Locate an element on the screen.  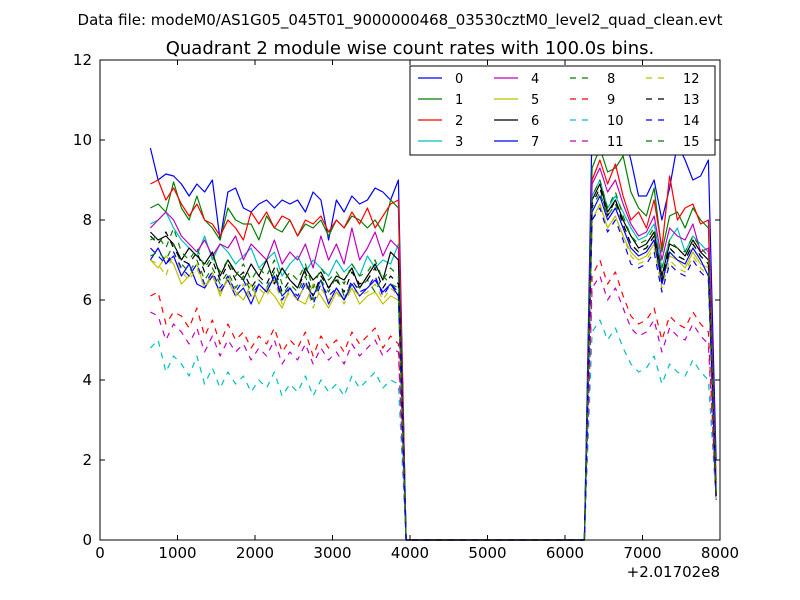
legend-label-10: 10 is located at coordinates (615, 121).